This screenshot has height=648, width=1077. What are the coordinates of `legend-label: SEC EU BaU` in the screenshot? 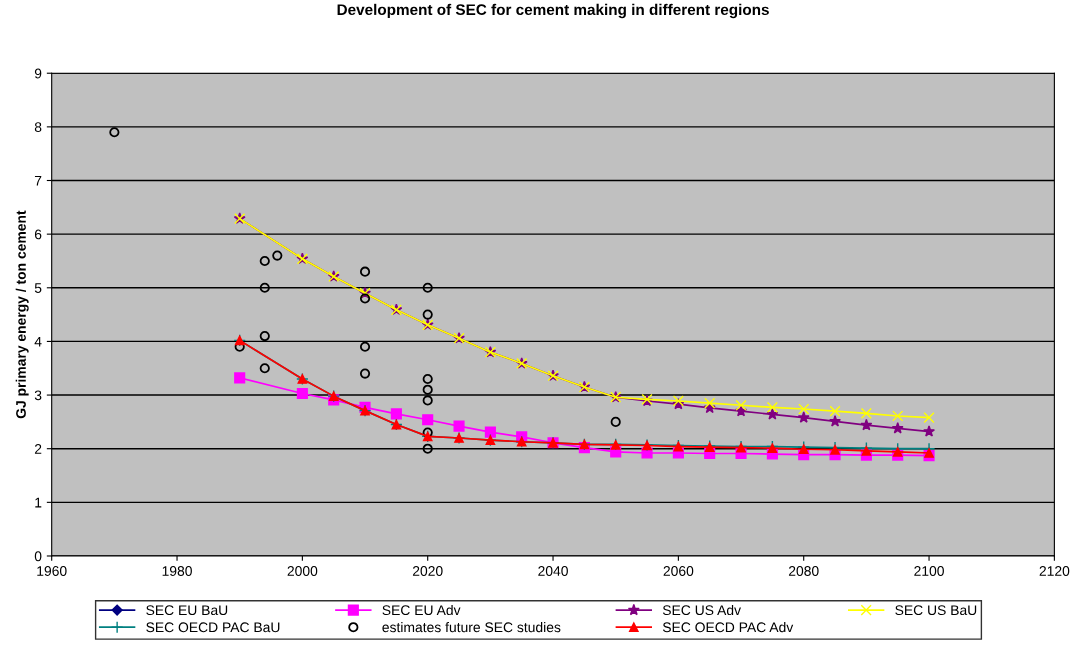 It's located at (187, 610).